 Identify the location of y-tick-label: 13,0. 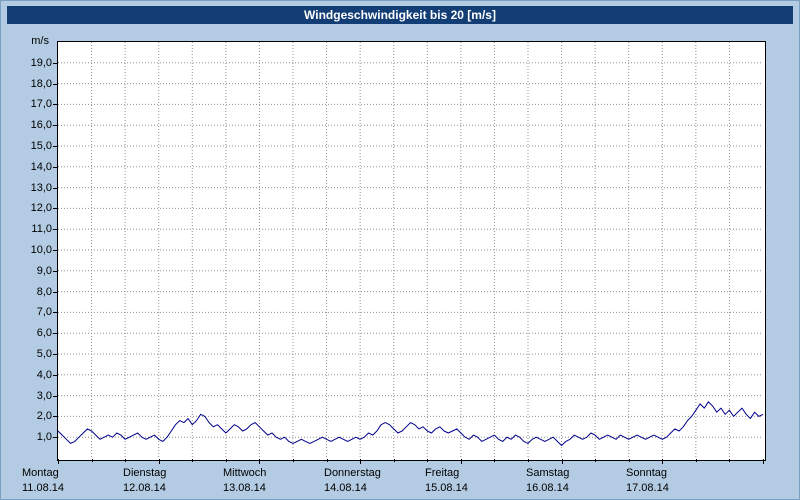
(41, 187).